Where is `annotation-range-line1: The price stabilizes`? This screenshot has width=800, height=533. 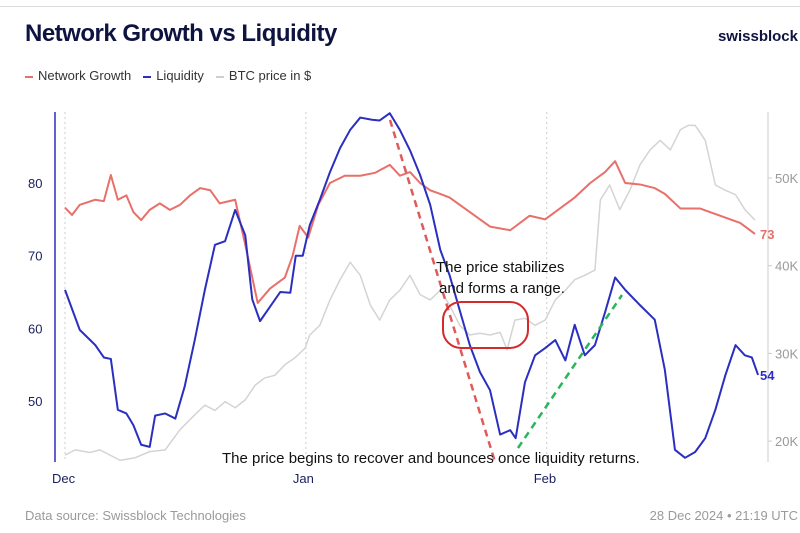
annotation-range-line1: The price stabilizes is located at coordinates (500, 267).